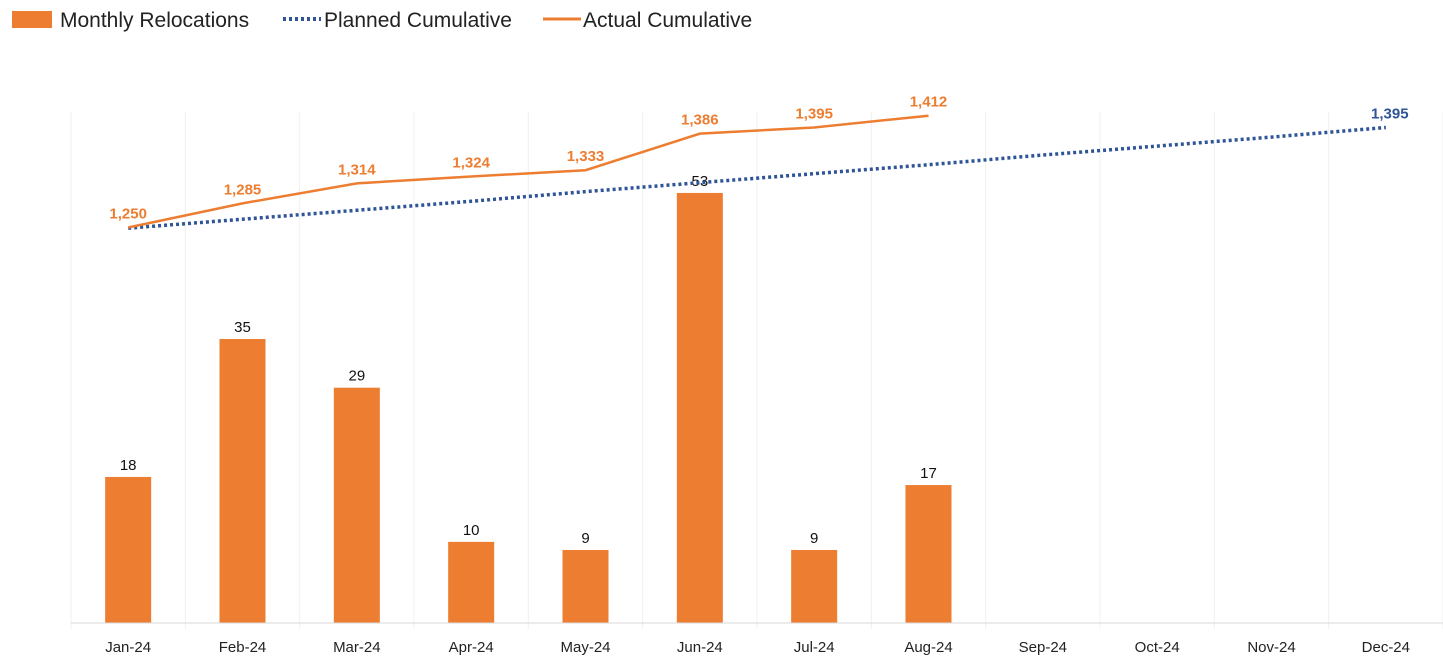  Describe the element at coordinates (700, 120) in the screenshot. I see `actual-label-jun-24: 1,386` at that location.